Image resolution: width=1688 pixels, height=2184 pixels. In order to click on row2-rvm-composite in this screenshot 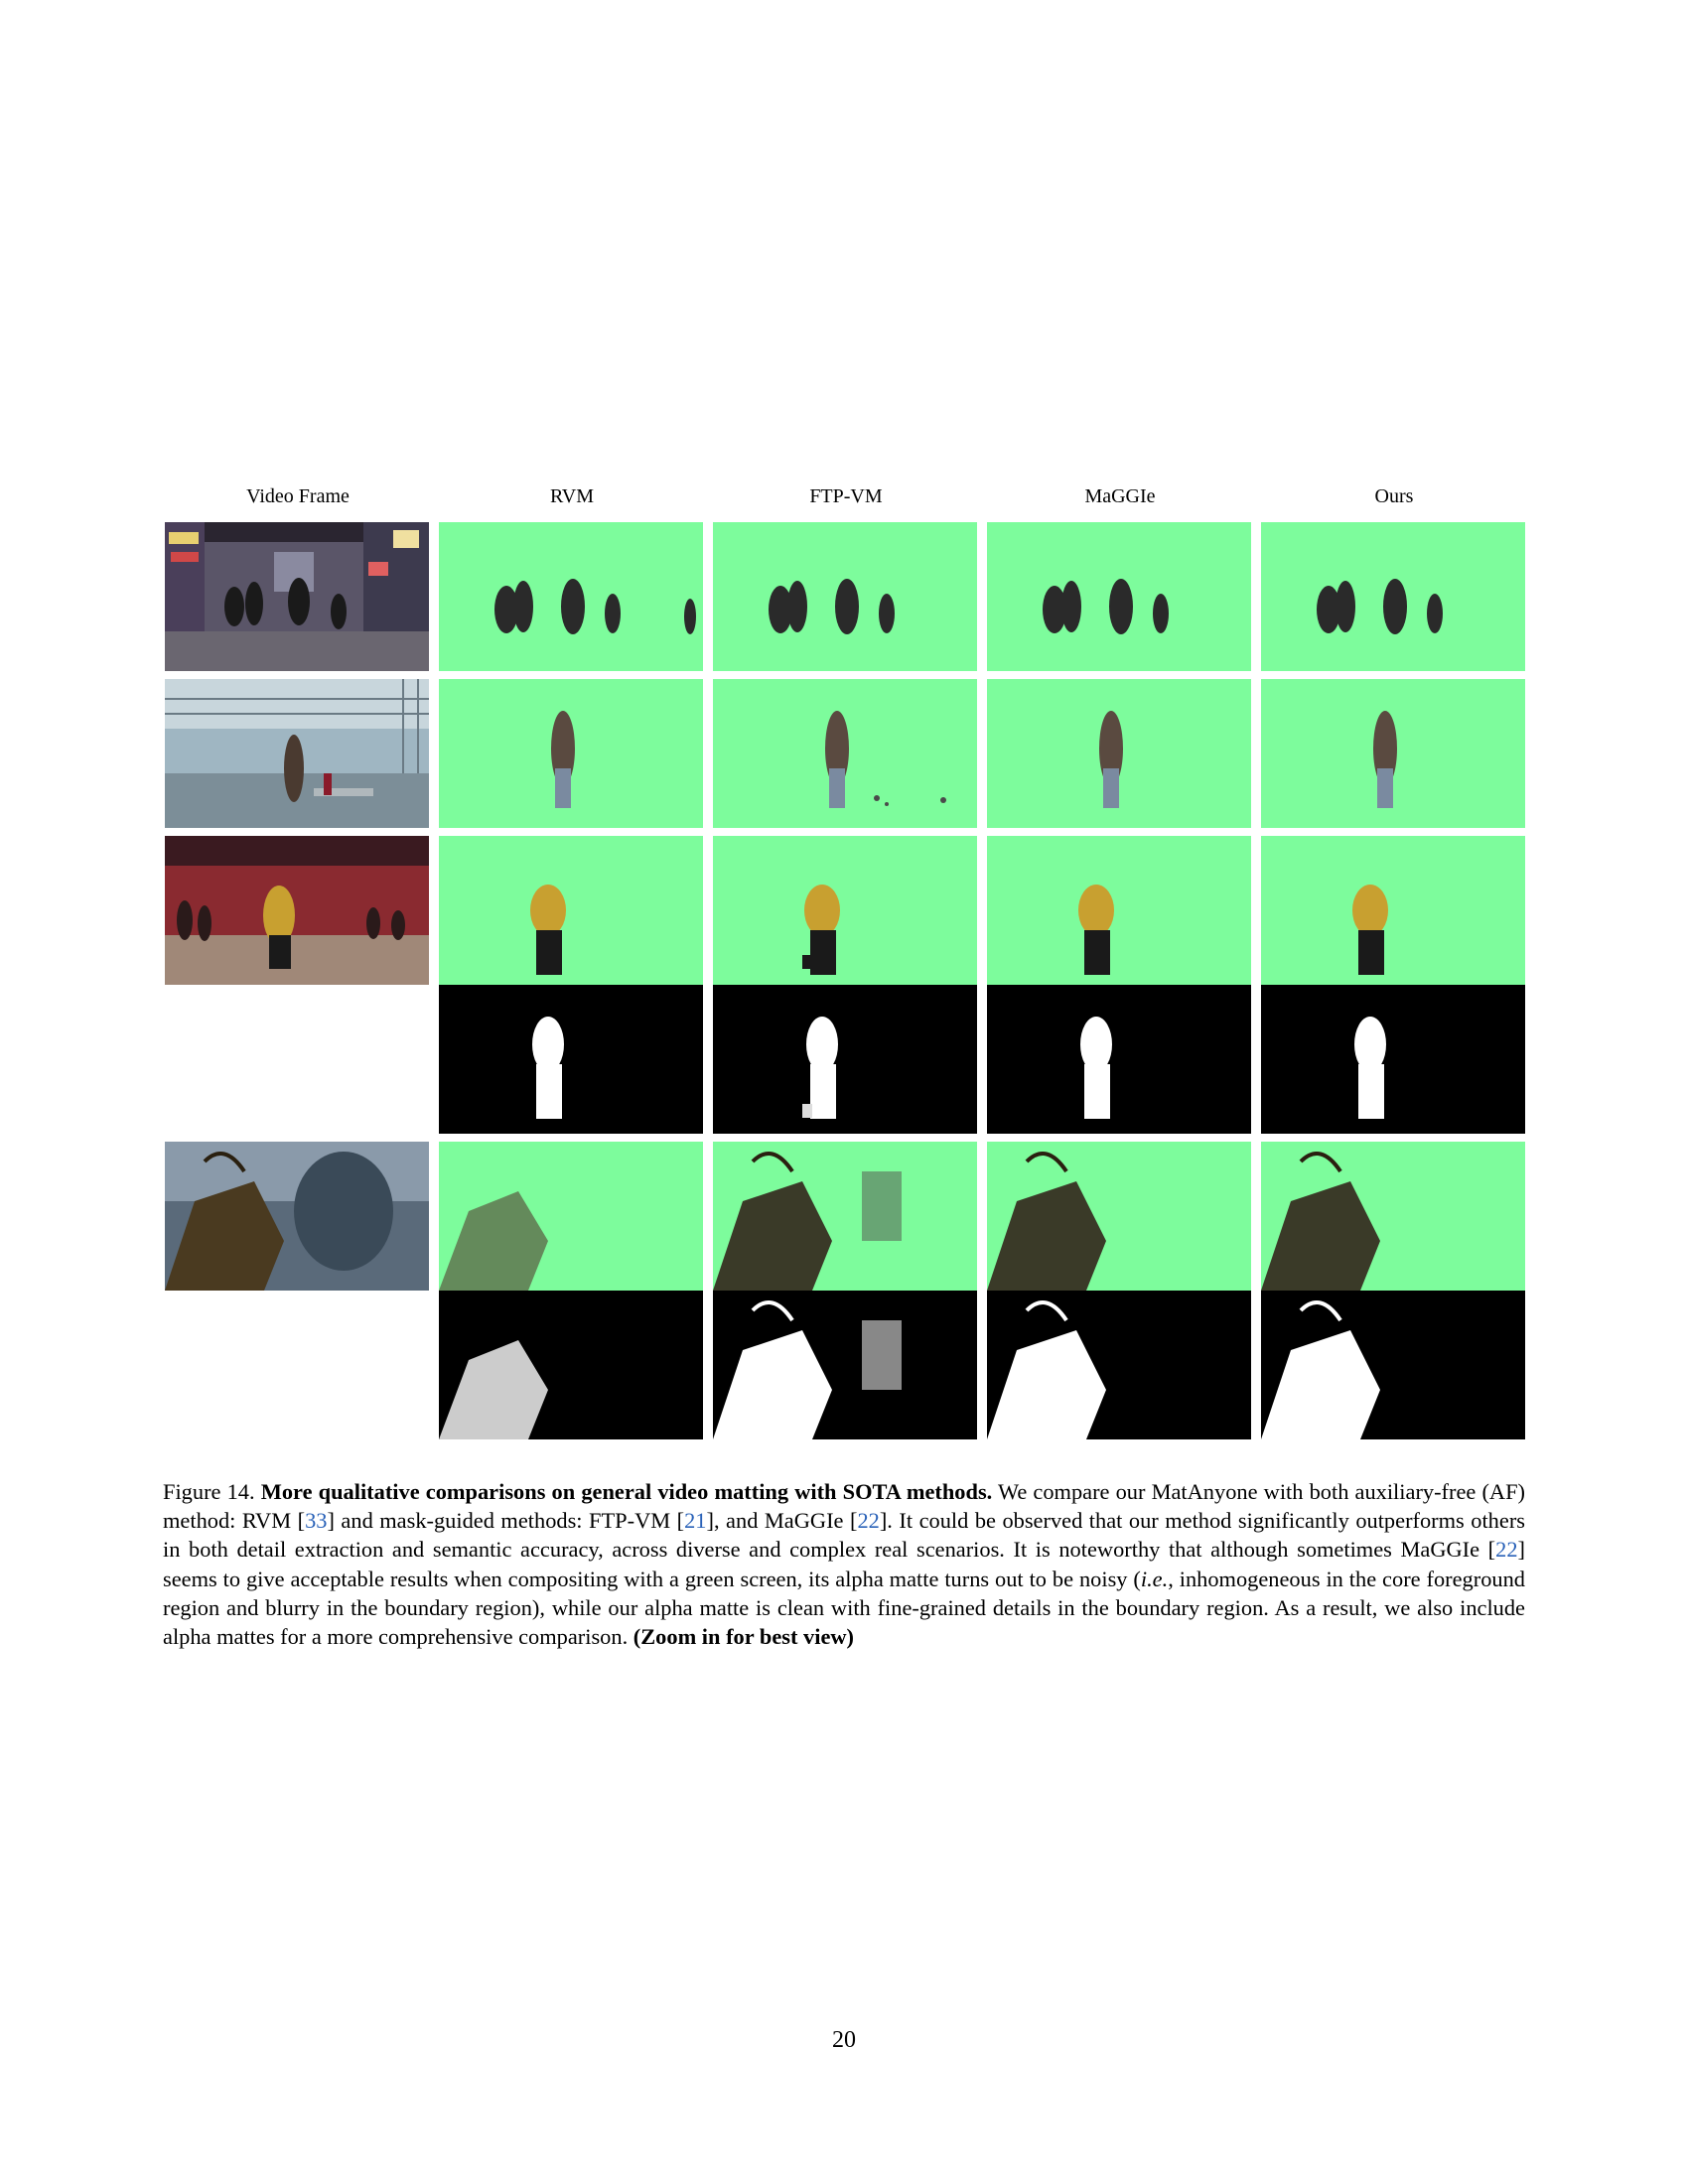, I will do `click(571, 753)`.